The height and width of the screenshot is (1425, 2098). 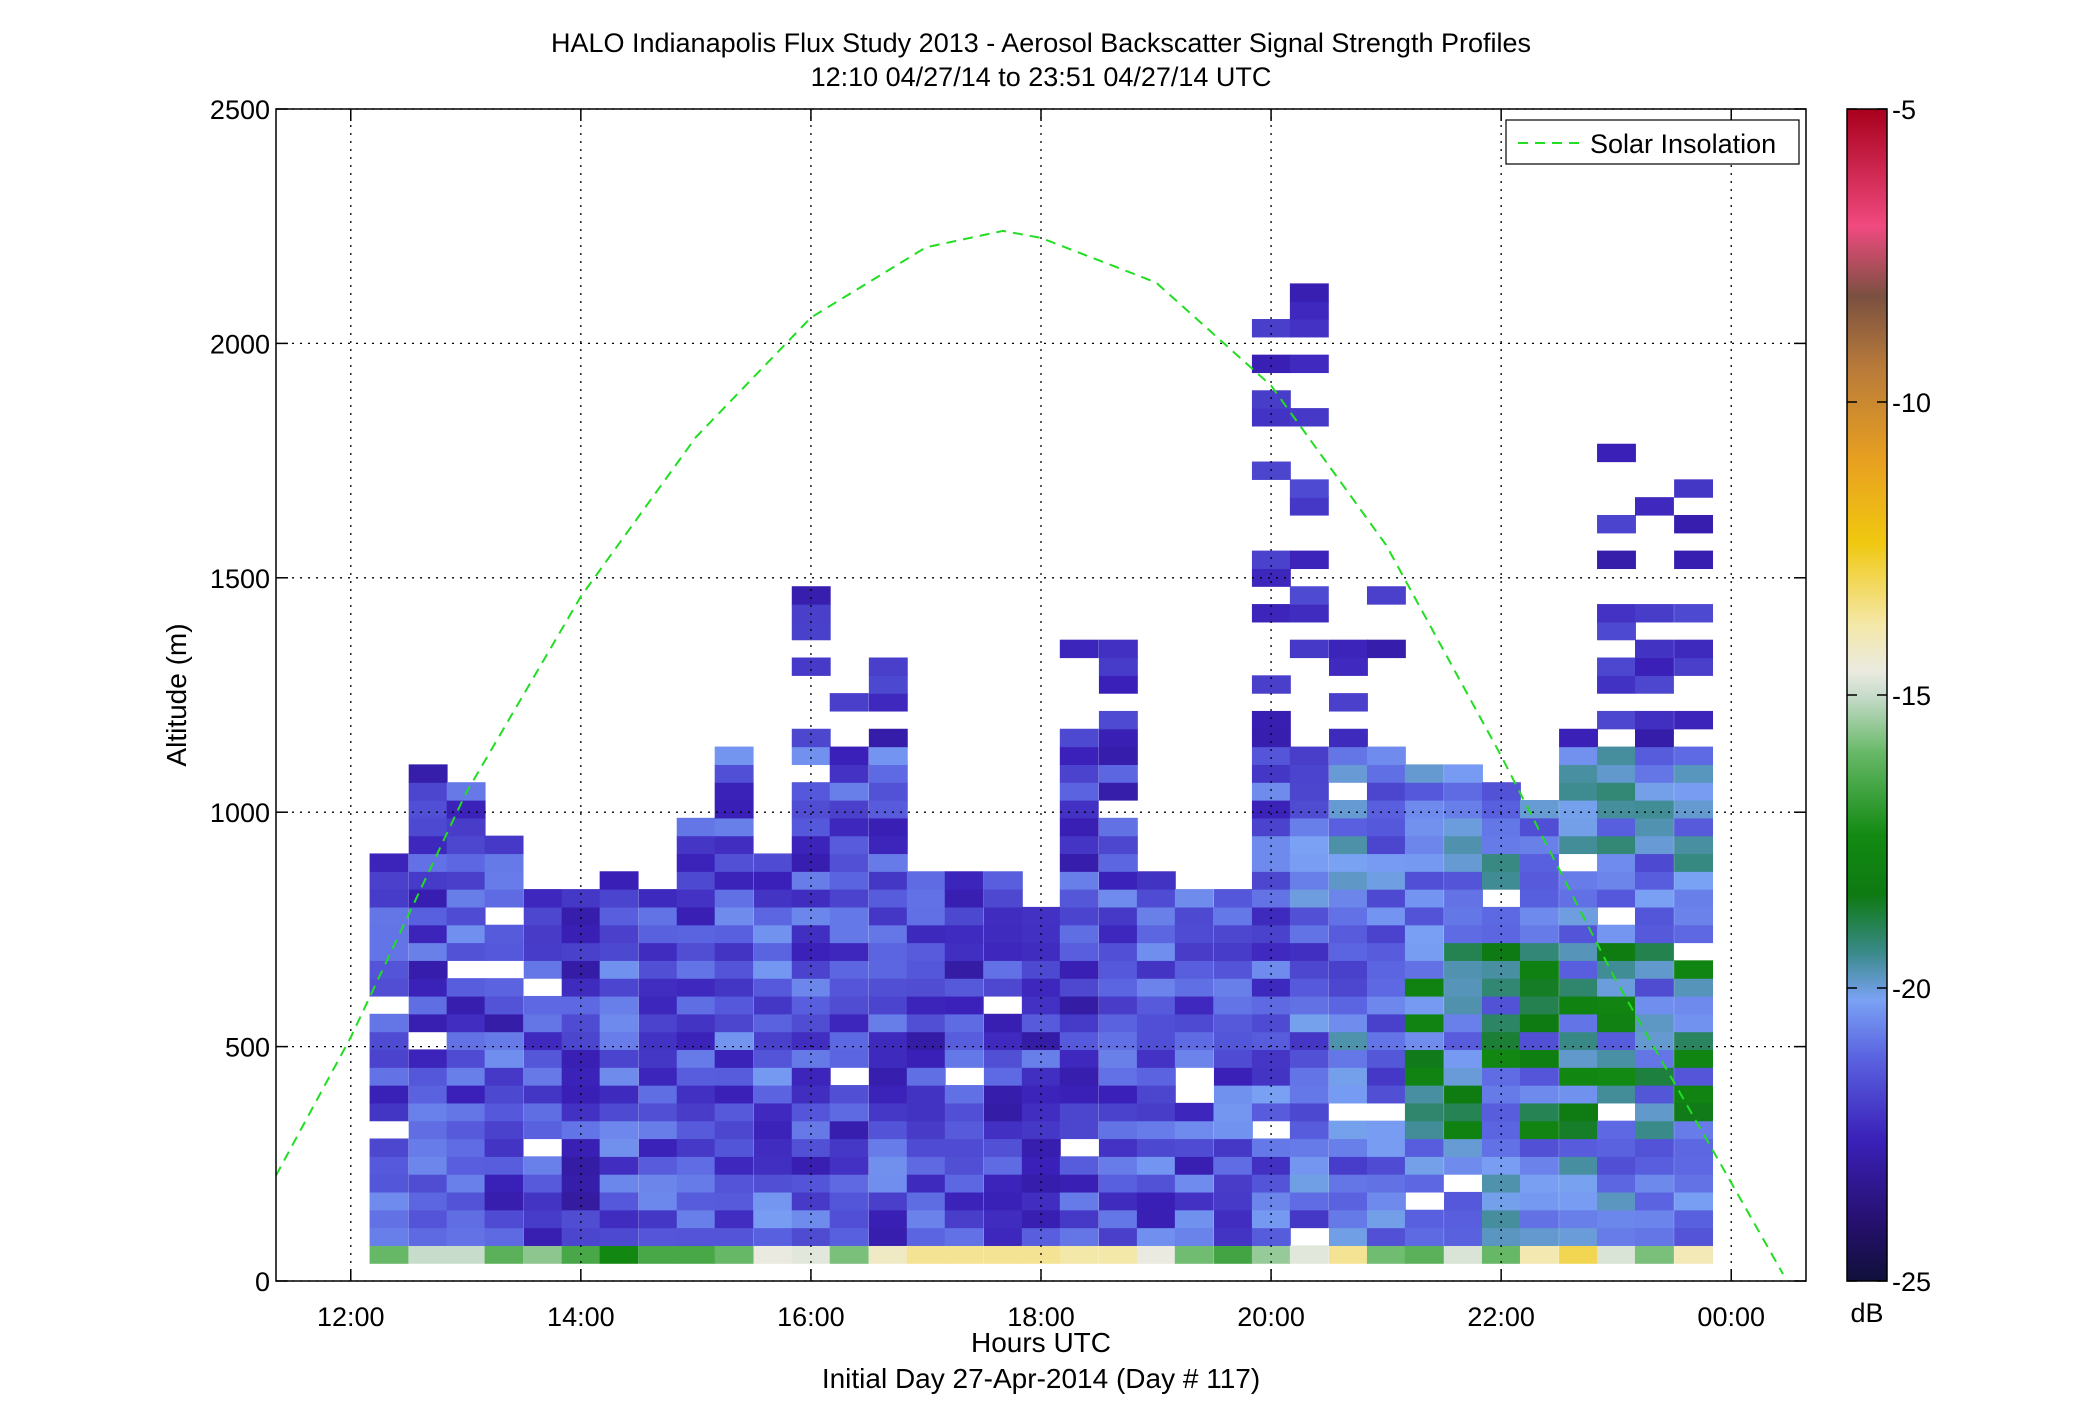 I want to click on colorbar-tick-label: -10, so click(x=1911, y=403).